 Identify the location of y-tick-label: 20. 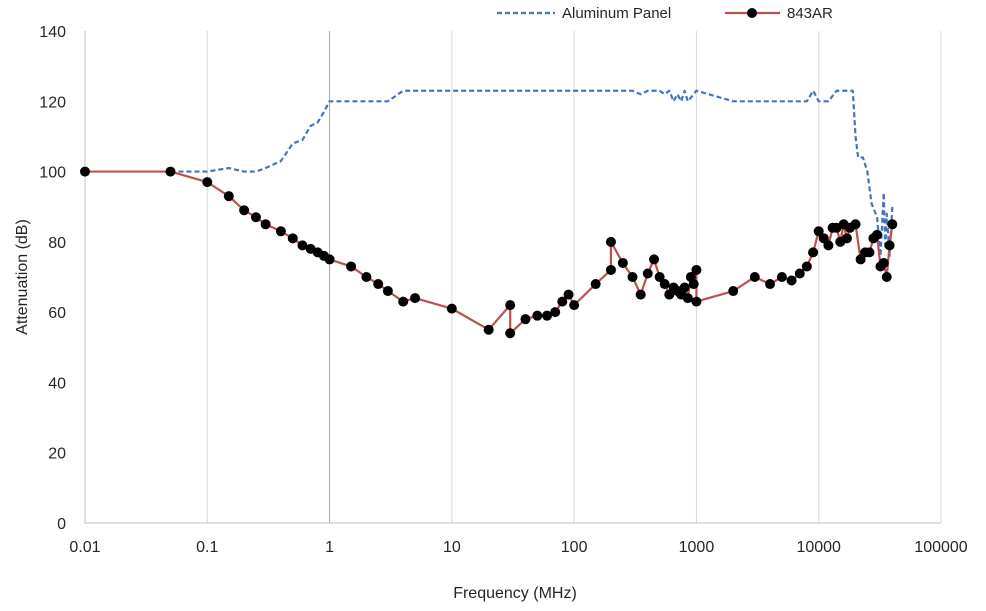
(57, 454).